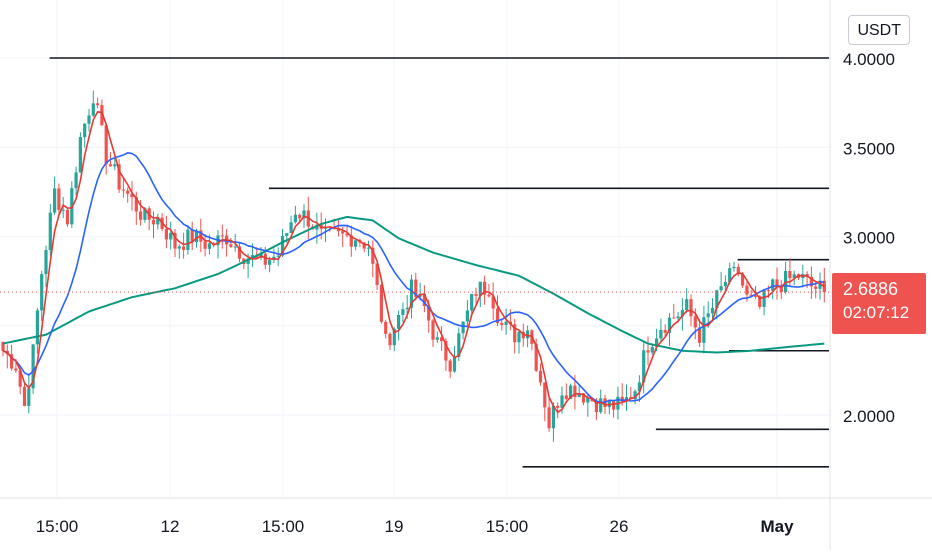  Describe the element at coordinates (869, 238) in the screenshot. I see `price-axis-label: 3.0000` at that location.